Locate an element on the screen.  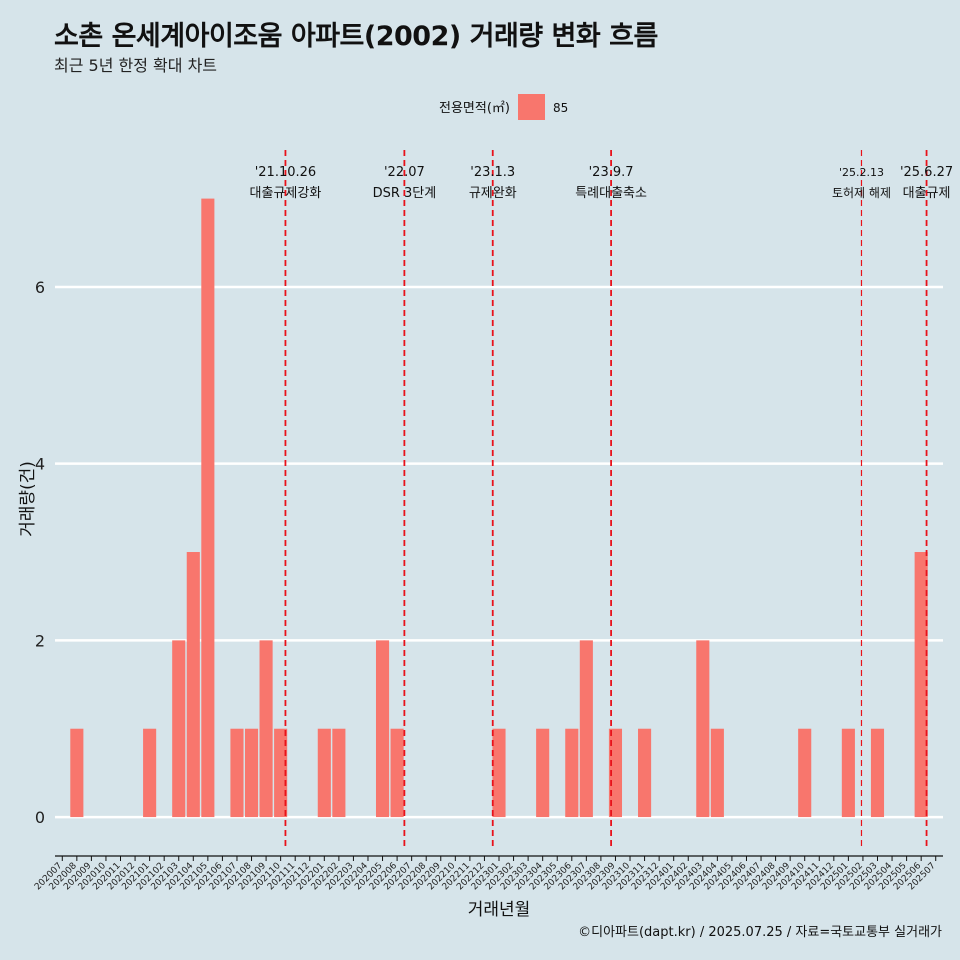
y-tick-label: 6 is located at coordinates (40, 287).